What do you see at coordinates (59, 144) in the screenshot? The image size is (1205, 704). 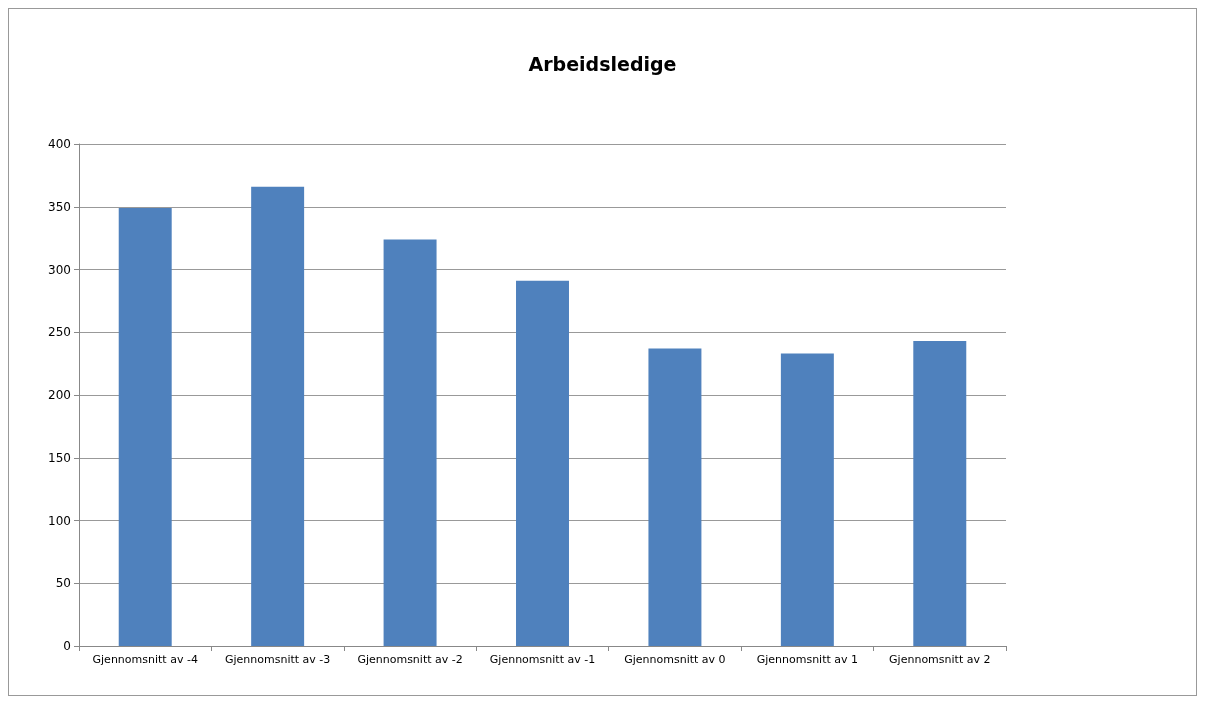 I see `y-tick-label: 400` at bounding box center [59, 144].